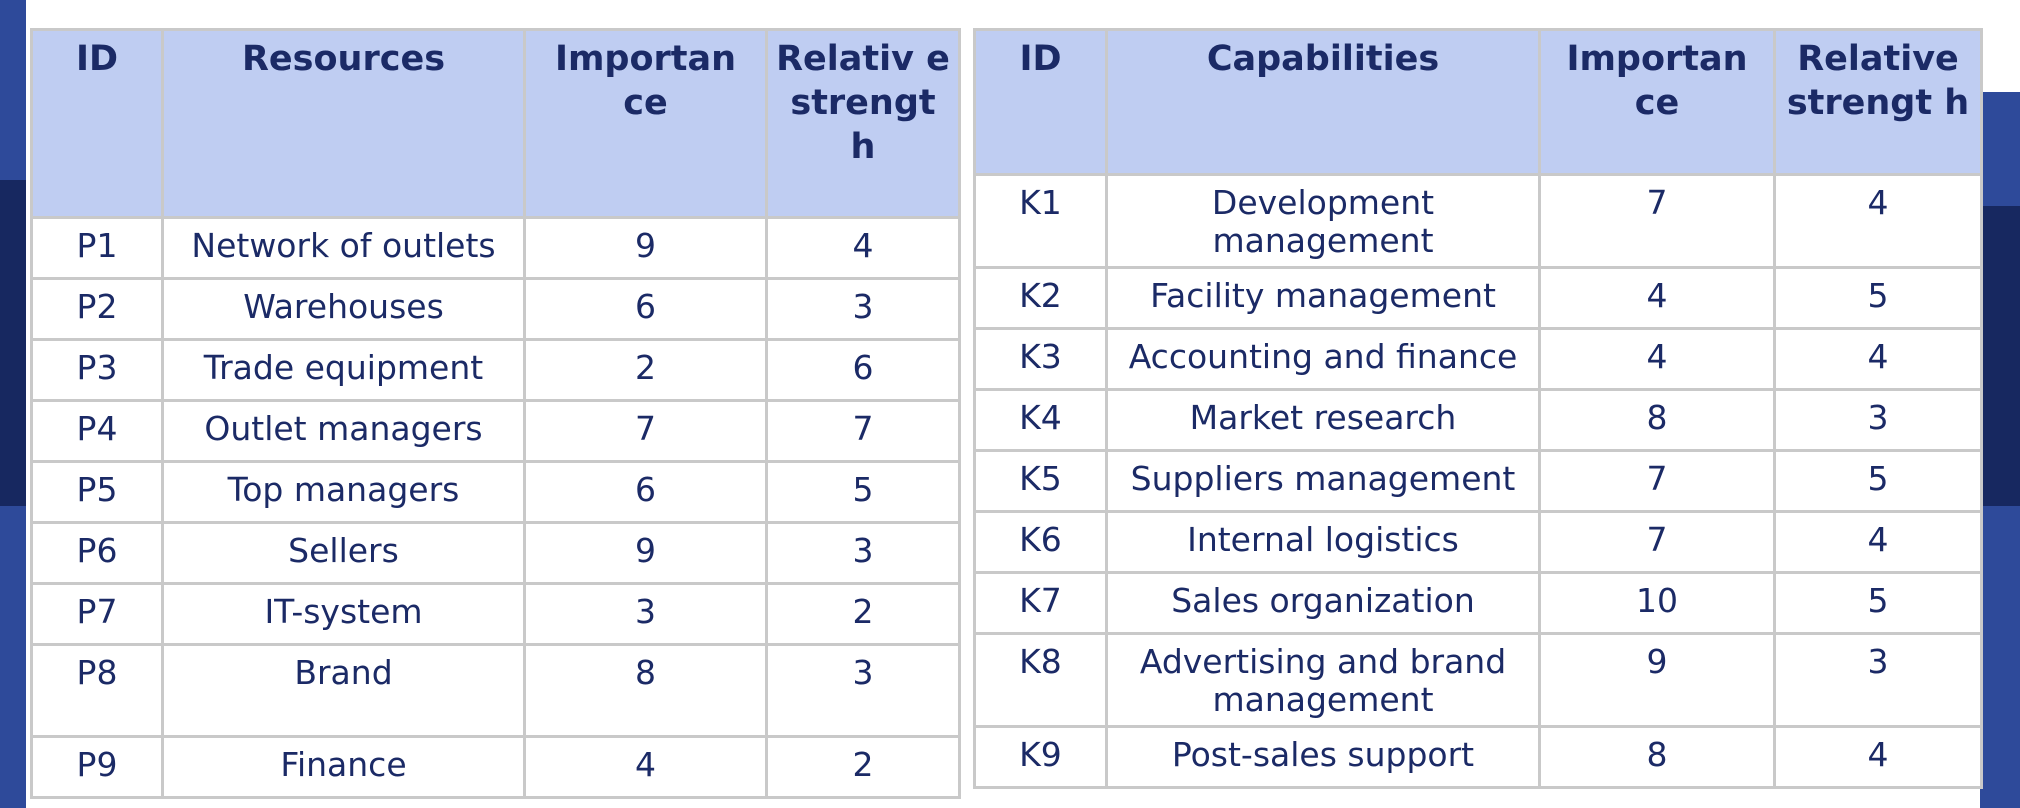  Describe the element at coordinates (343, 492) in the screenshot. I see `cell-name: Top managers` at that location.